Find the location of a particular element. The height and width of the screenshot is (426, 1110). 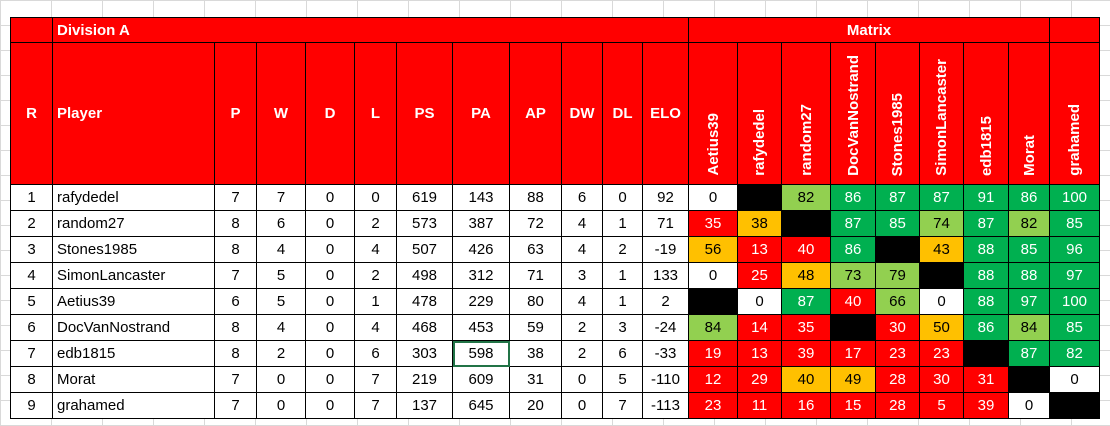

cell-w: 4 is located at coordinates (281, 249).